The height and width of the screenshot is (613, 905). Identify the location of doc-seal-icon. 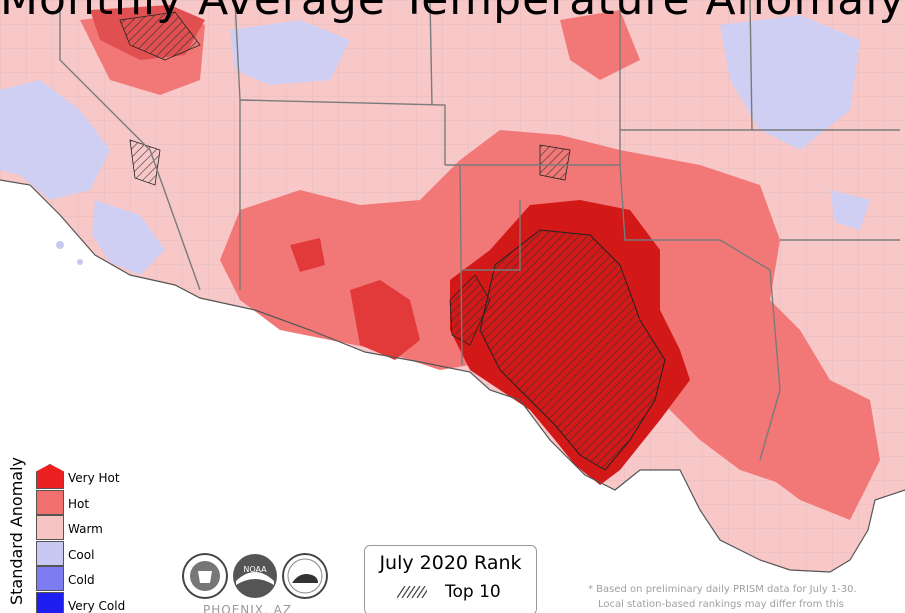
(205, 576).